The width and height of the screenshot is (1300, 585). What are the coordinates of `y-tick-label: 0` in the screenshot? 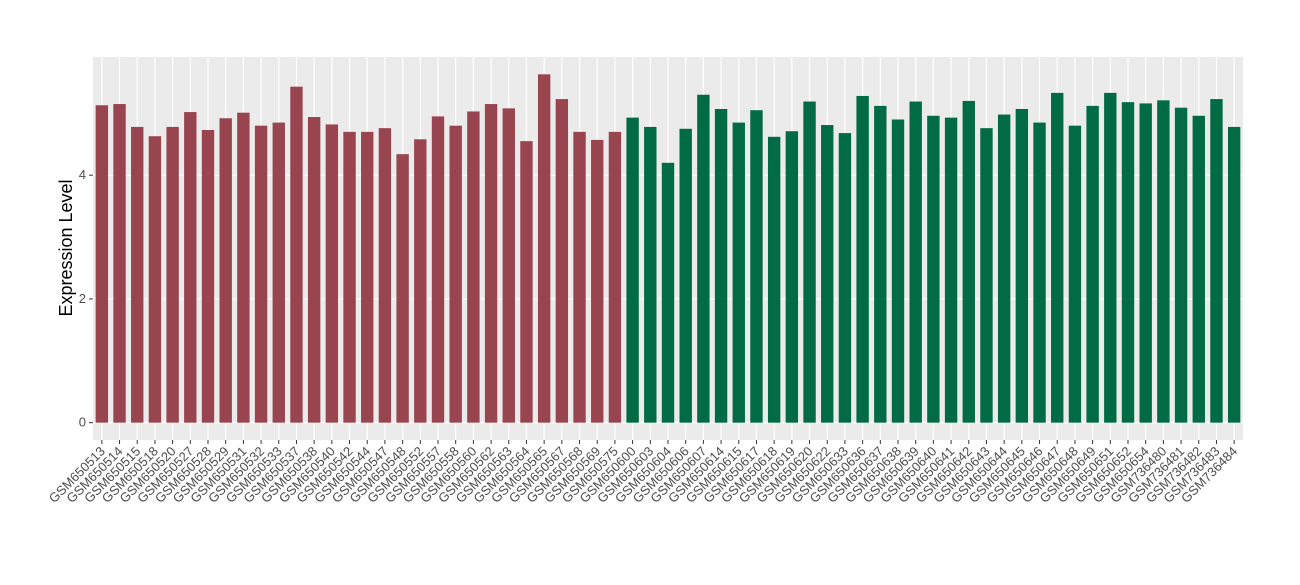 It's located at (82, 422).